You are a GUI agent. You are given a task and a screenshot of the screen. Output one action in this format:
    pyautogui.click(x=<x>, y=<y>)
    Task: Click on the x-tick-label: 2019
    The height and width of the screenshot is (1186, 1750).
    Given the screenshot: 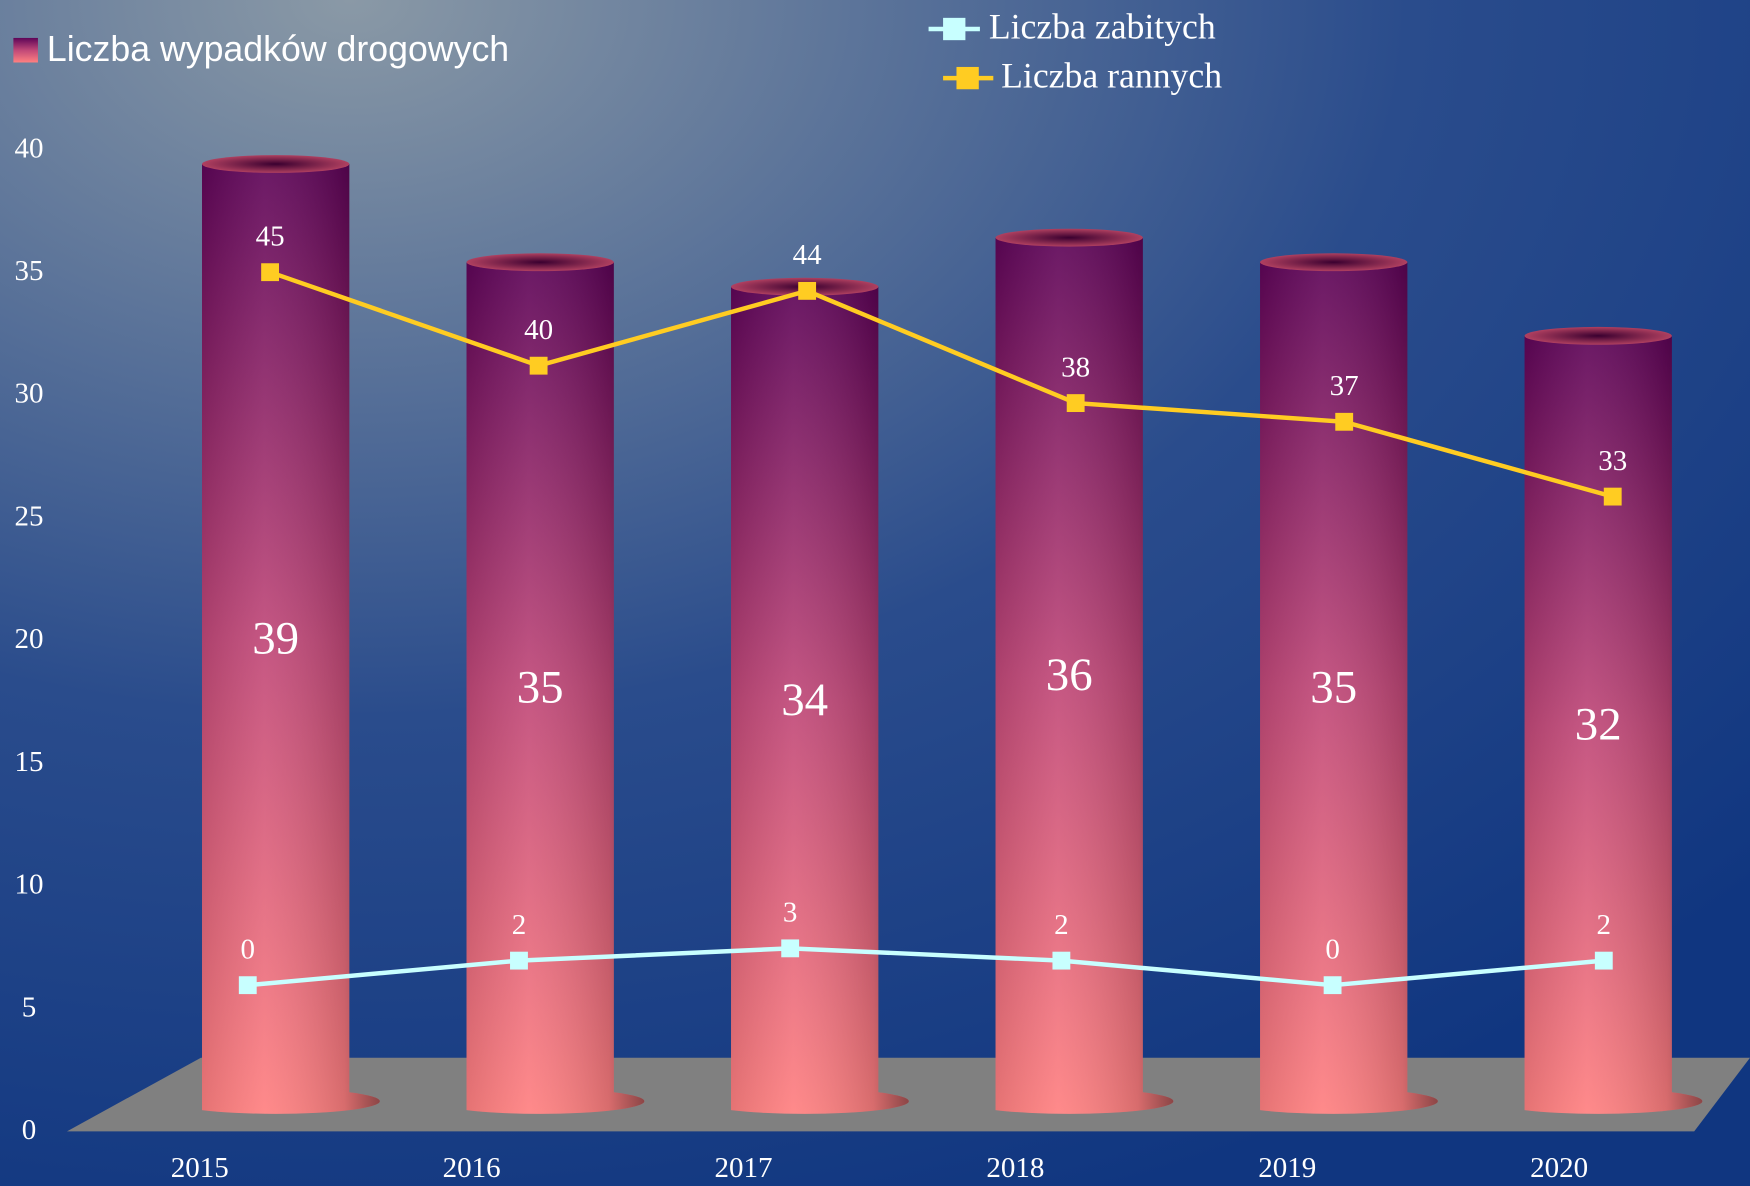 What is the action you would take?
    pyautogui.click(x=1287, y=1168)
    